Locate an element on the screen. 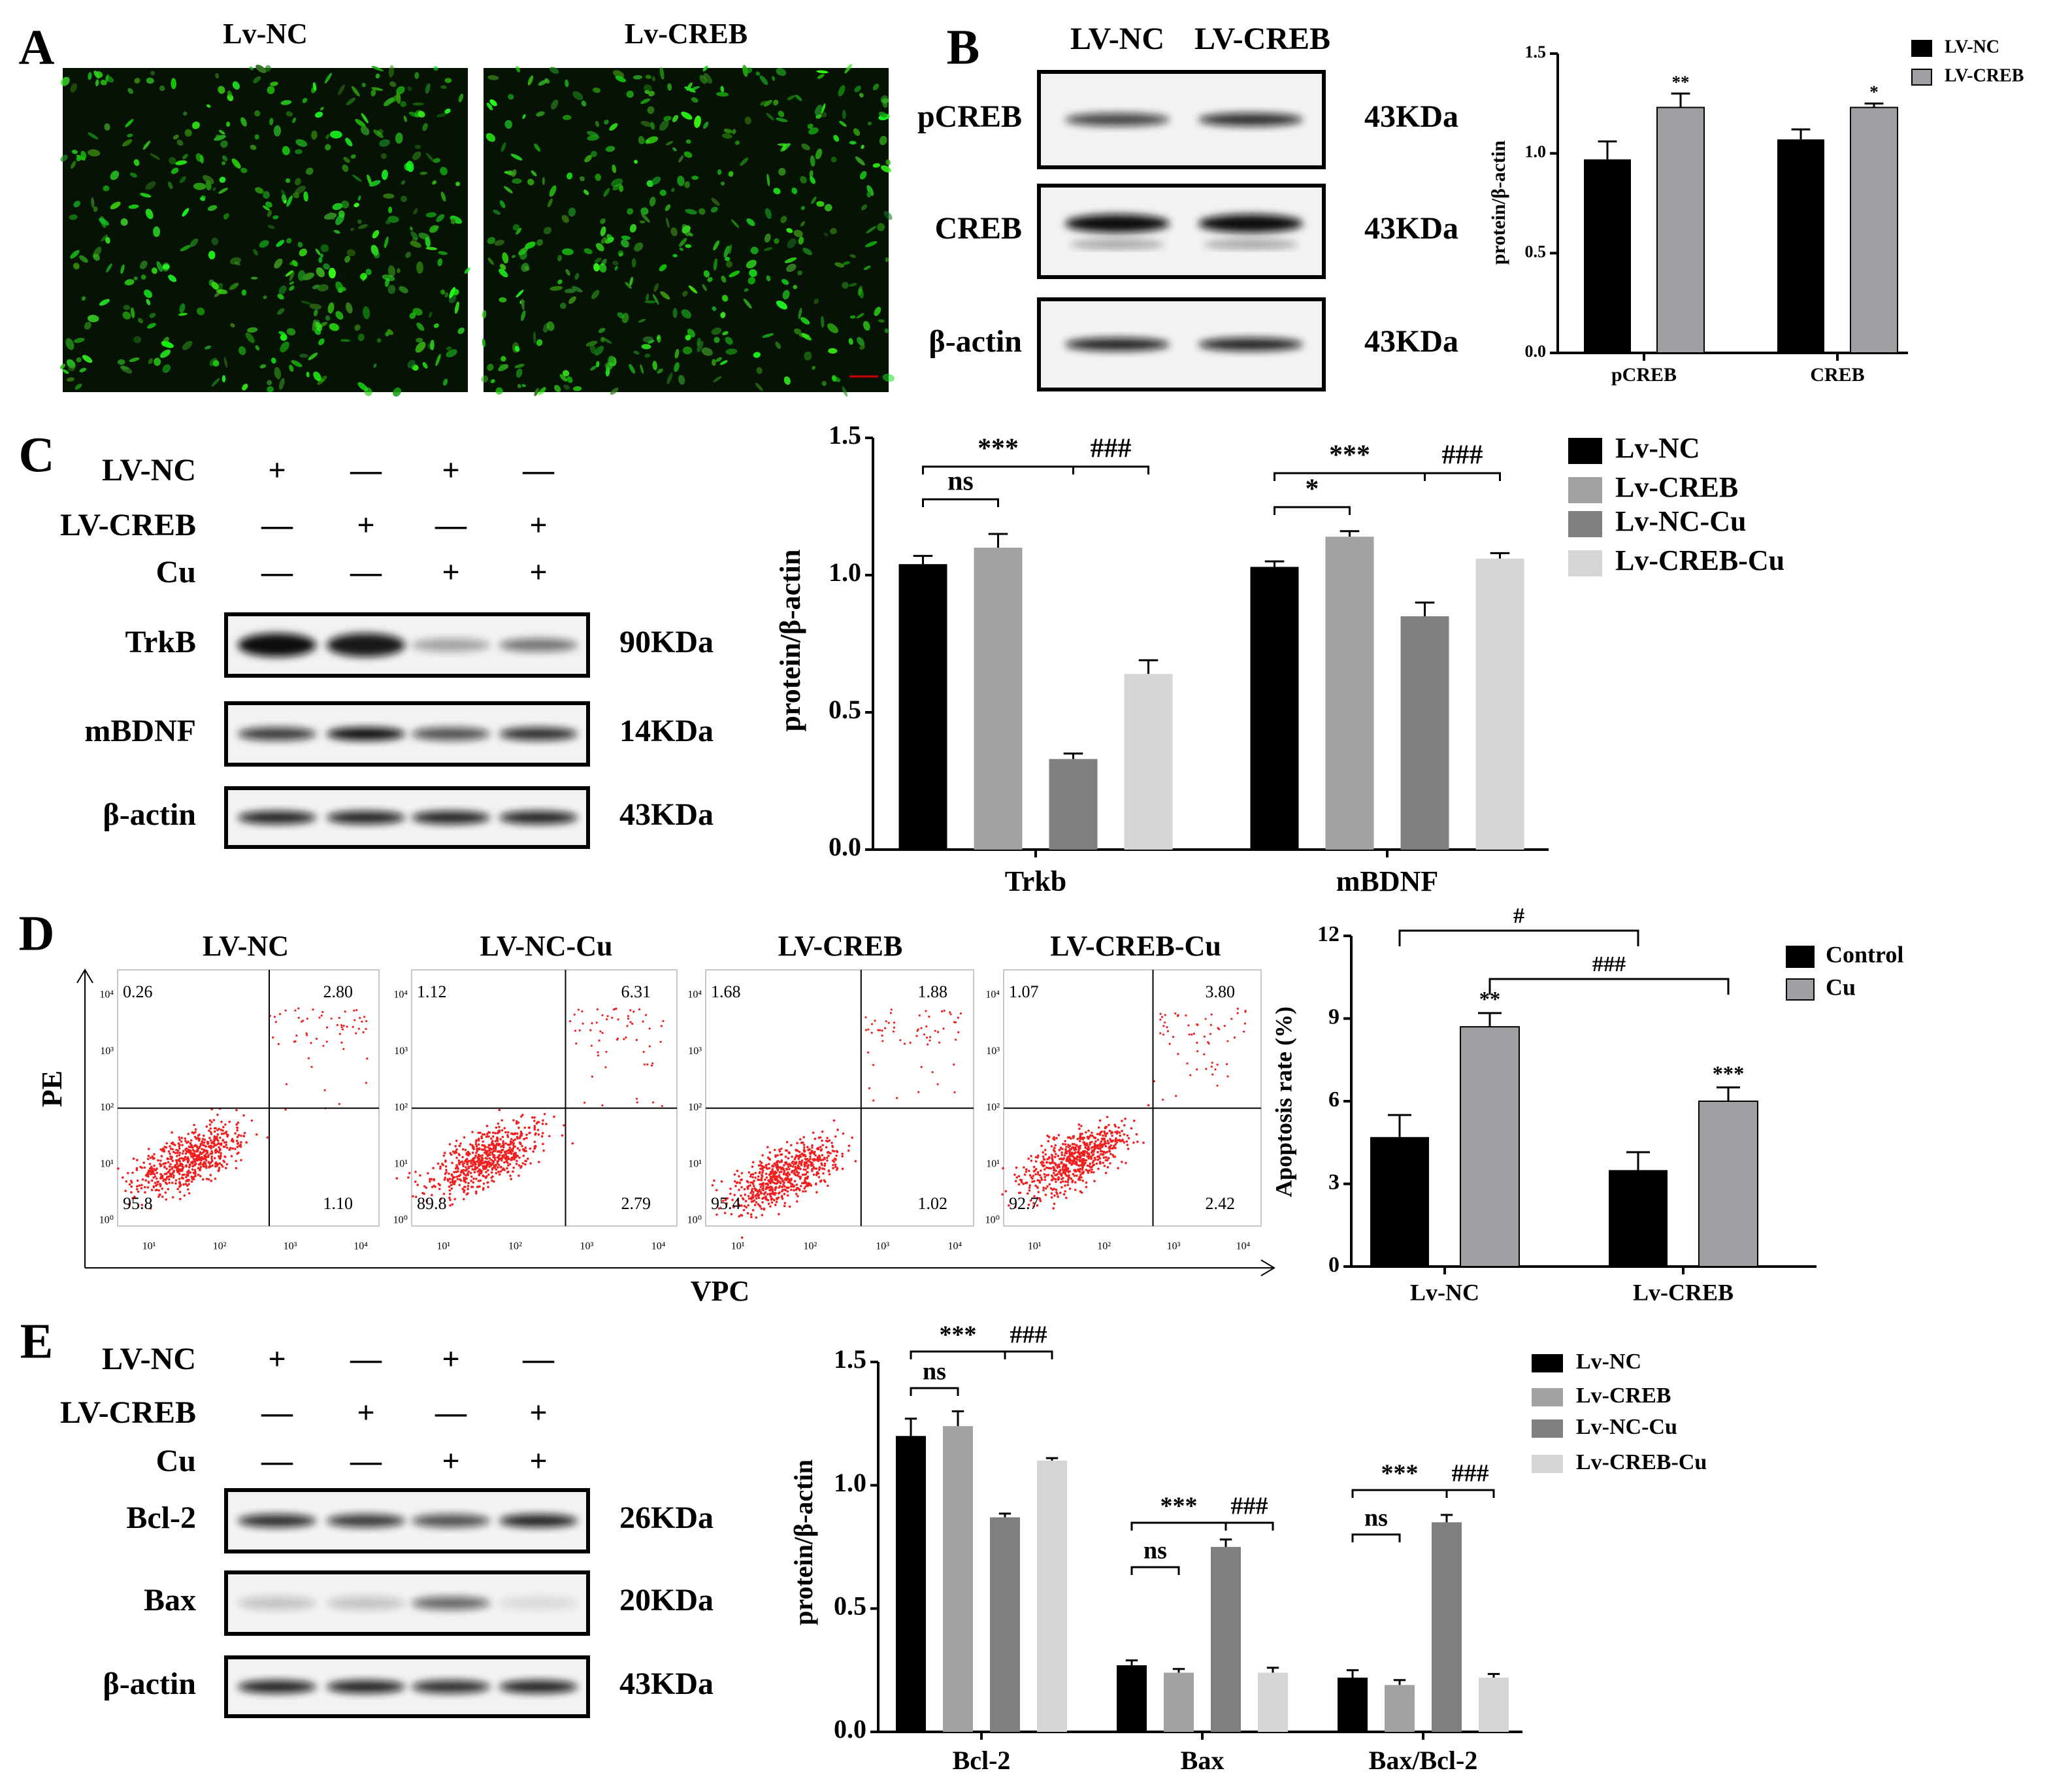 Image resolution: width=2055 pixels, height=1792 pixels. y-tick-label: 10⁰ is located at coordinates (106, 1221).